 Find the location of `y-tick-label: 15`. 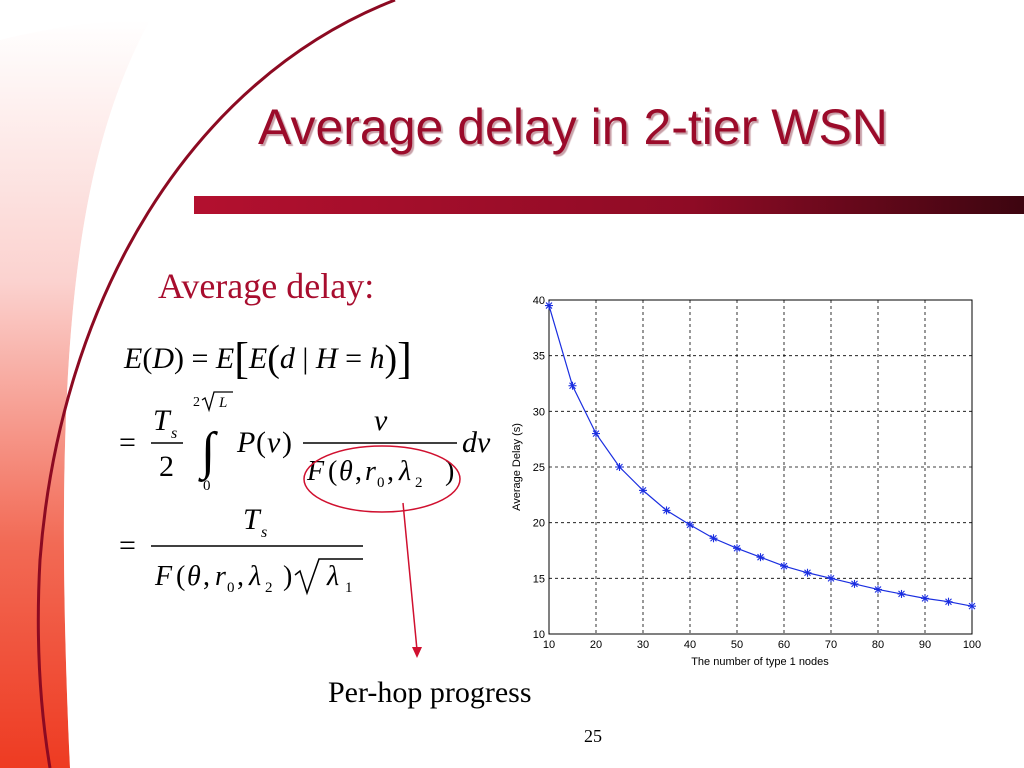

y-tick-label: 15 is located at coordinates (539, 579).